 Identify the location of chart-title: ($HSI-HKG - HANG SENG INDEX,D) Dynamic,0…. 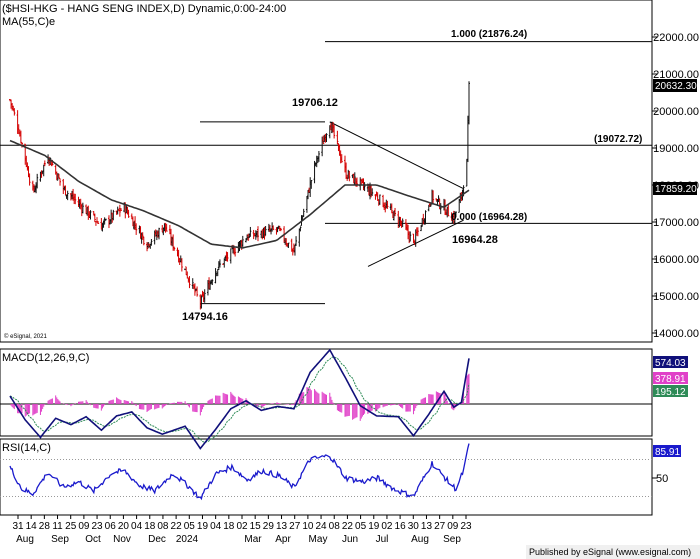
(144, 9).